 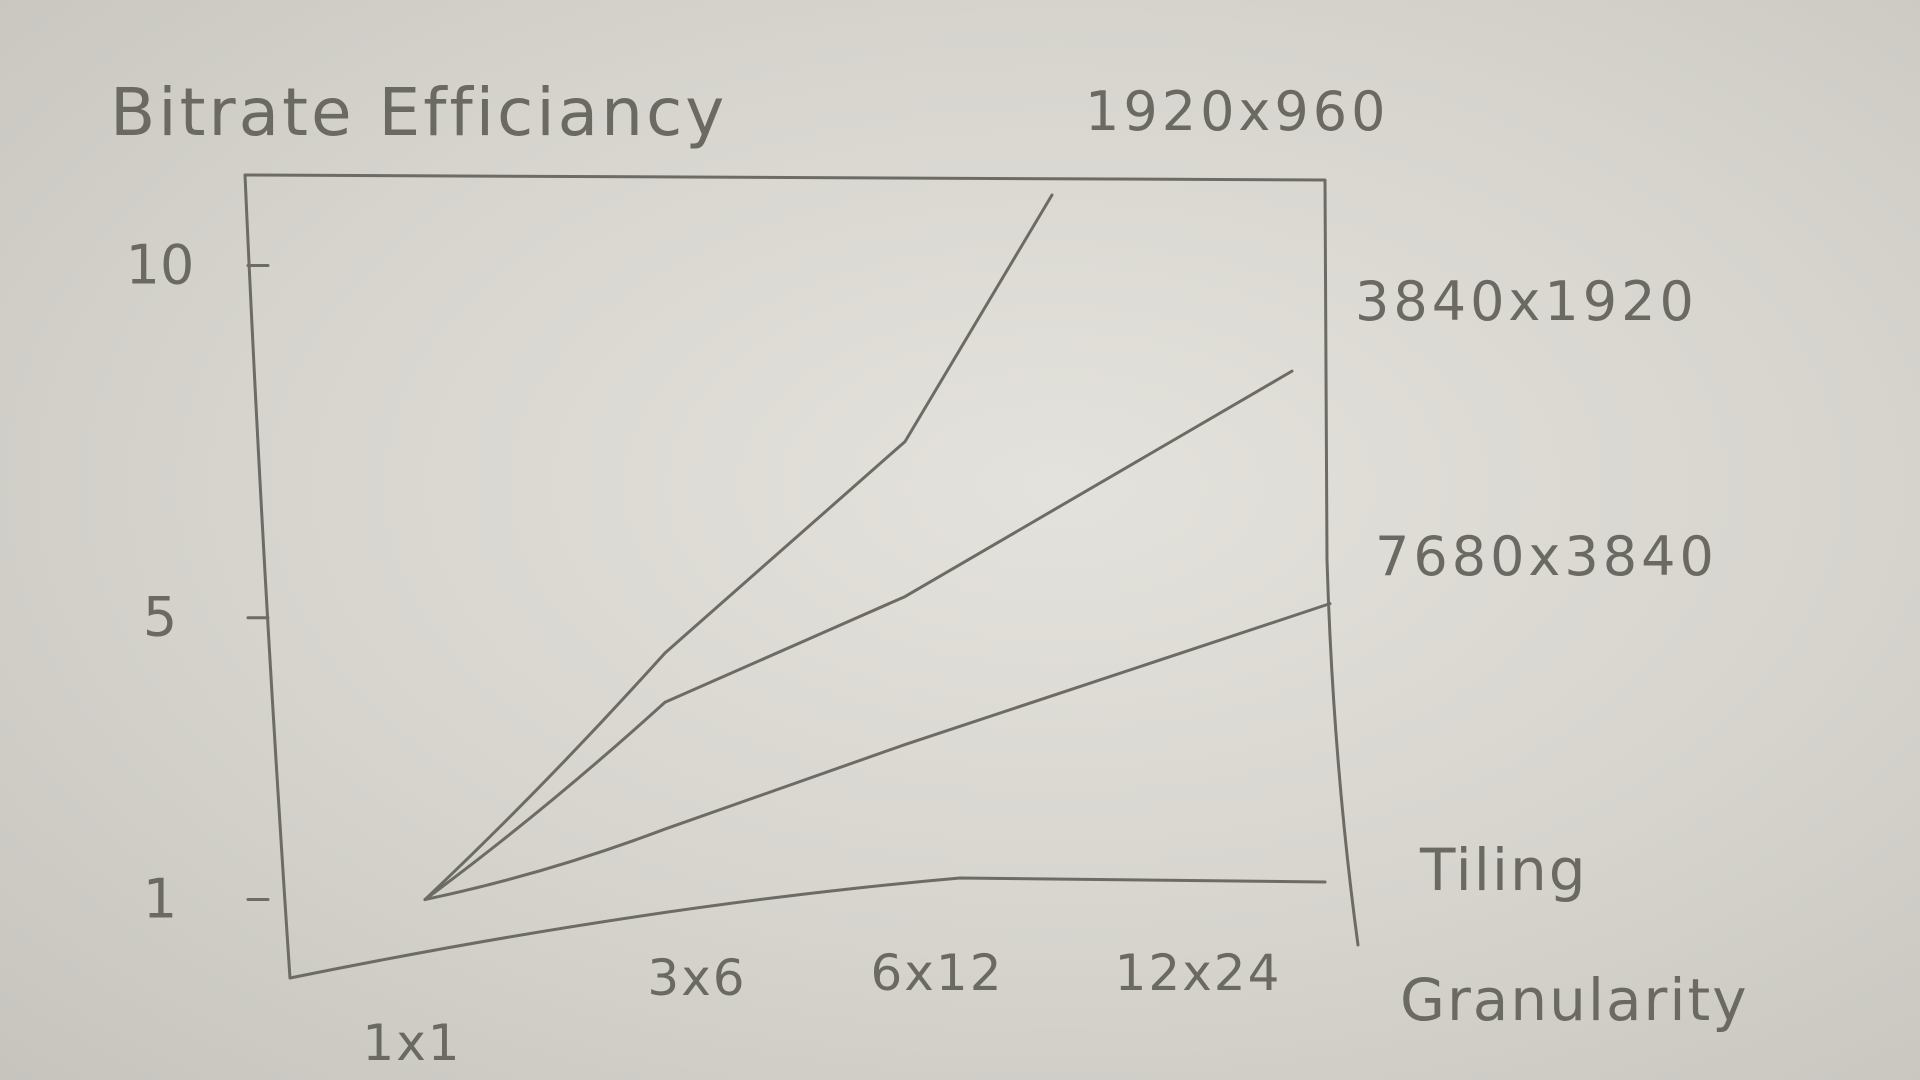 I want to click on series-label: 7680x3840, so click(x=1546, y=556).